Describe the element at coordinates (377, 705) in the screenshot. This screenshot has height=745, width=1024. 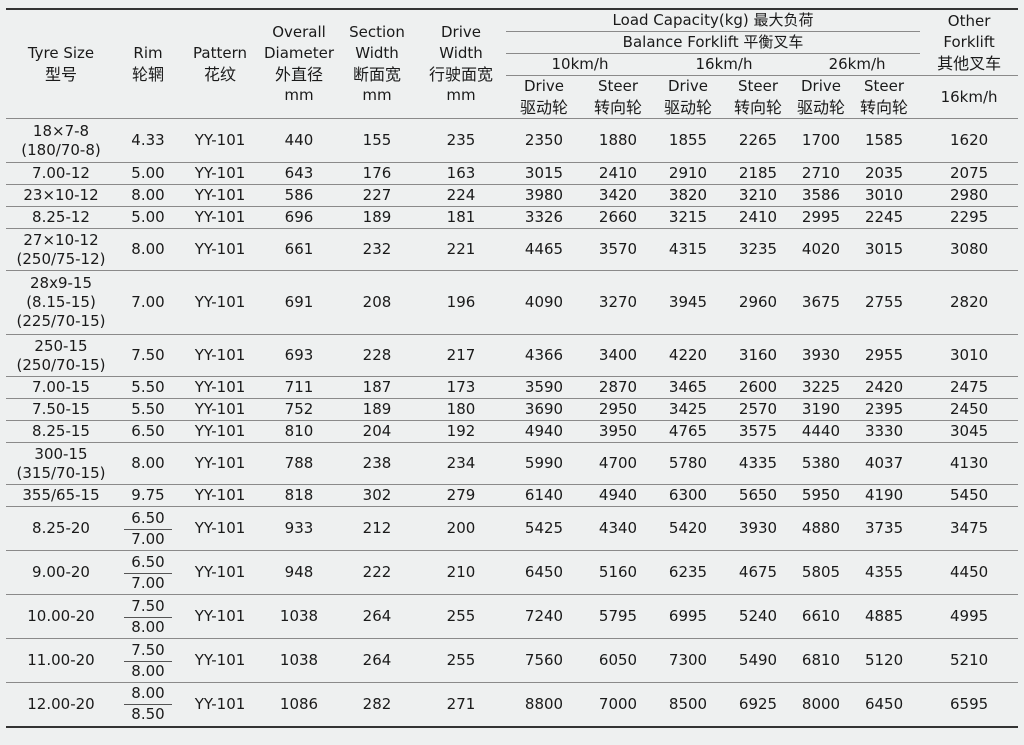
I see `section-width-cell: 282` at that location.